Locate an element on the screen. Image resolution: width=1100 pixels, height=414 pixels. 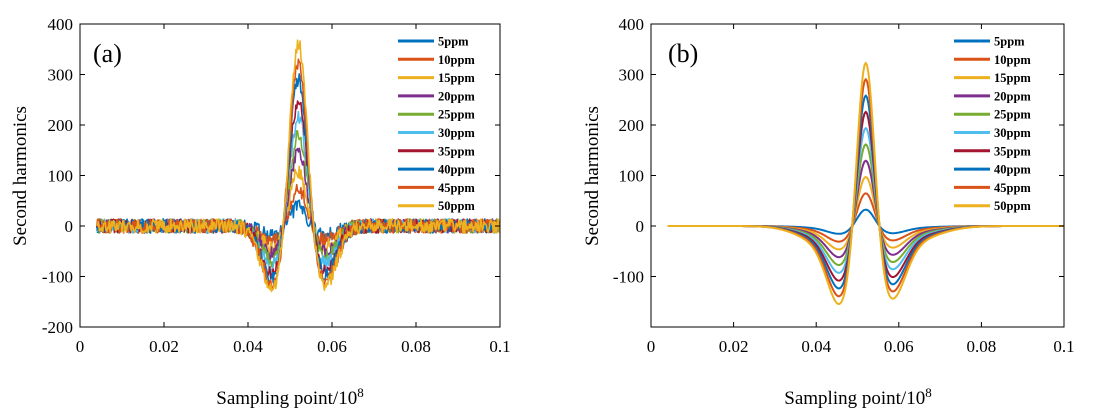
chart-b-ytick-label: 0 is located at coordinates (640, 226).